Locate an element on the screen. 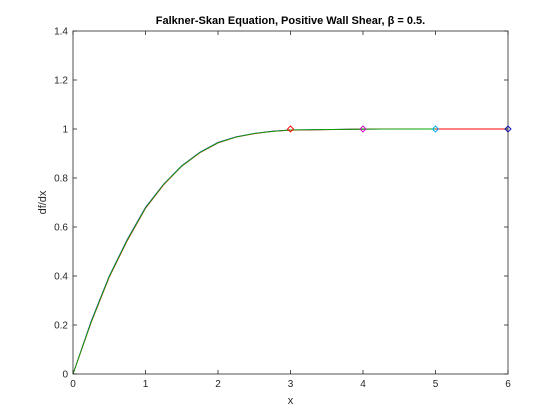 The width and height of the screenshot is (560, 420). x-tick-label: 3 is located at coordinates (291, 384).